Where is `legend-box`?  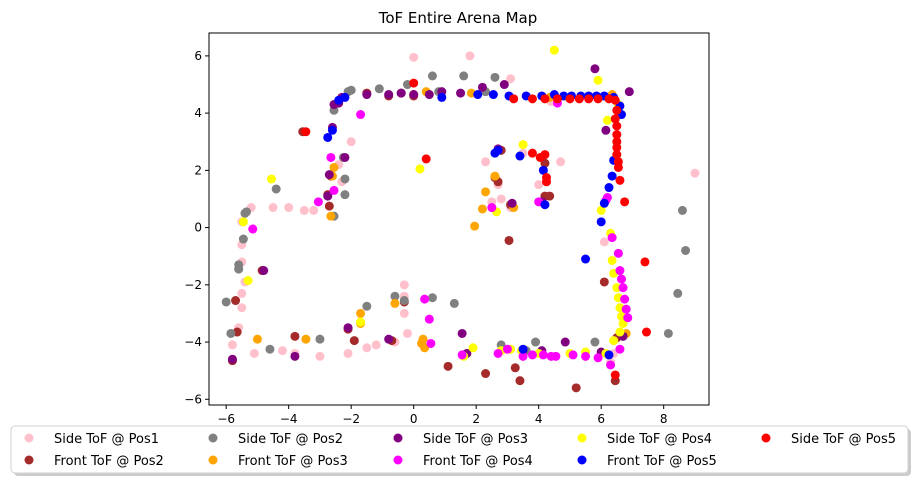
legend-box is located at coordinates (459, 449).